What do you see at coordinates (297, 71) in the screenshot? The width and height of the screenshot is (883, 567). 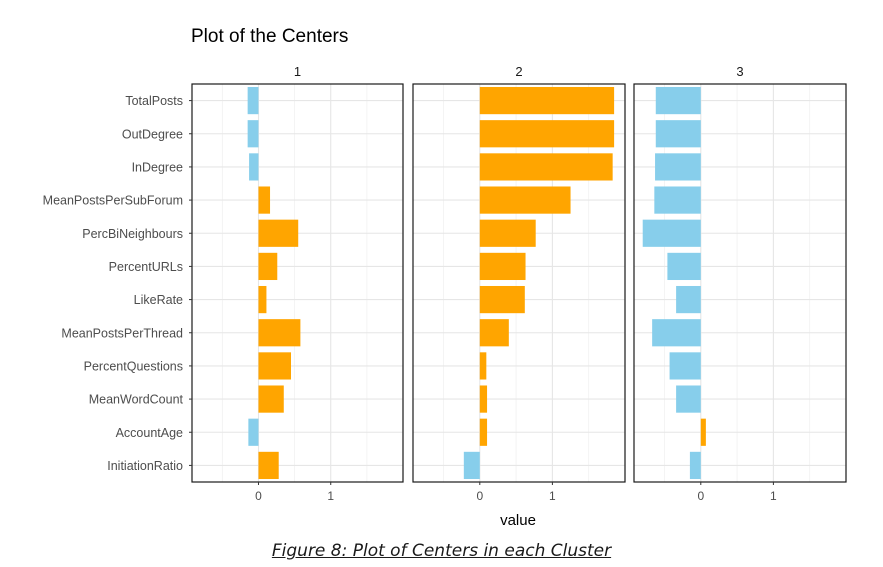 I see `facet-label: 1` at bounding box center [297, 71].